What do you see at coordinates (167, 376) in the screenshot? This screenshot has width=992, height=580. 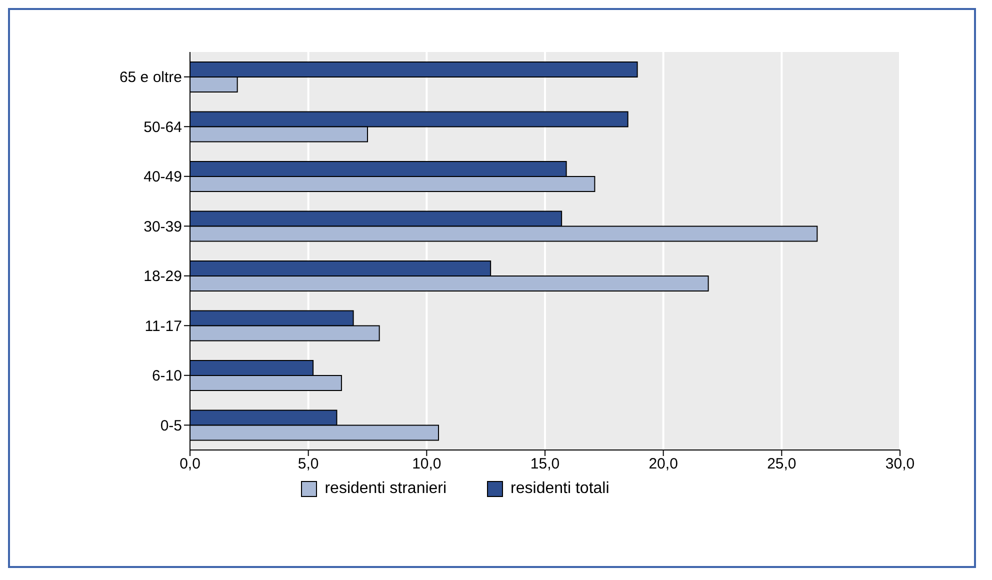 I see `y-tick-label: 6-10` at bounding box center [167, 376].